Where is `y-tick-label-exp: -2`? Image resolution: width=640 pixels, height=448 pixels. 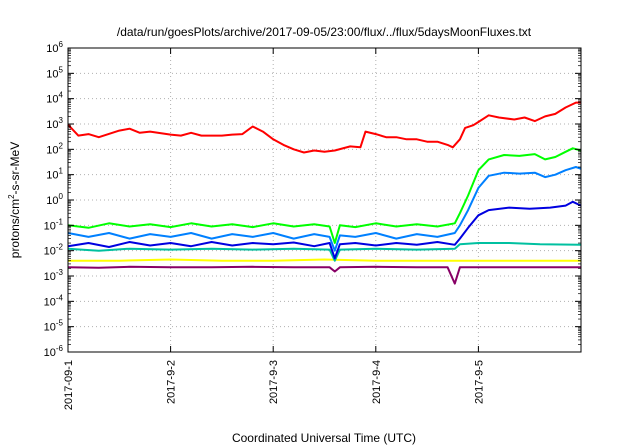 y-tick-label-exp: -2 is located at coordinates (60, 247).